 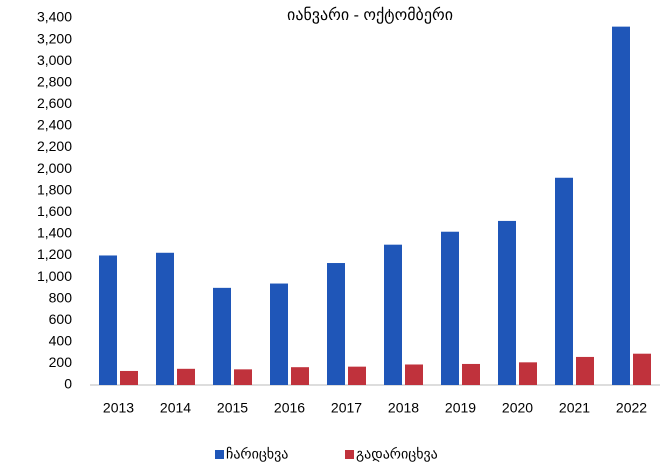 I want to click on y-tick-label: 200, so click(x=61, y=362).